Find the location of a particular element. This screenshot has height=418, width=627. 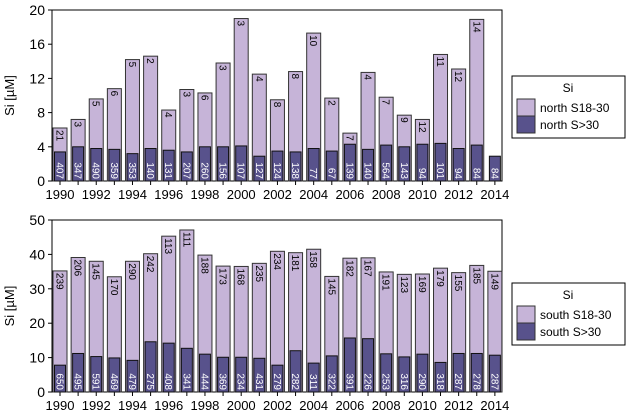

bar-count-label: 2 is located at coordinates (330, 103).